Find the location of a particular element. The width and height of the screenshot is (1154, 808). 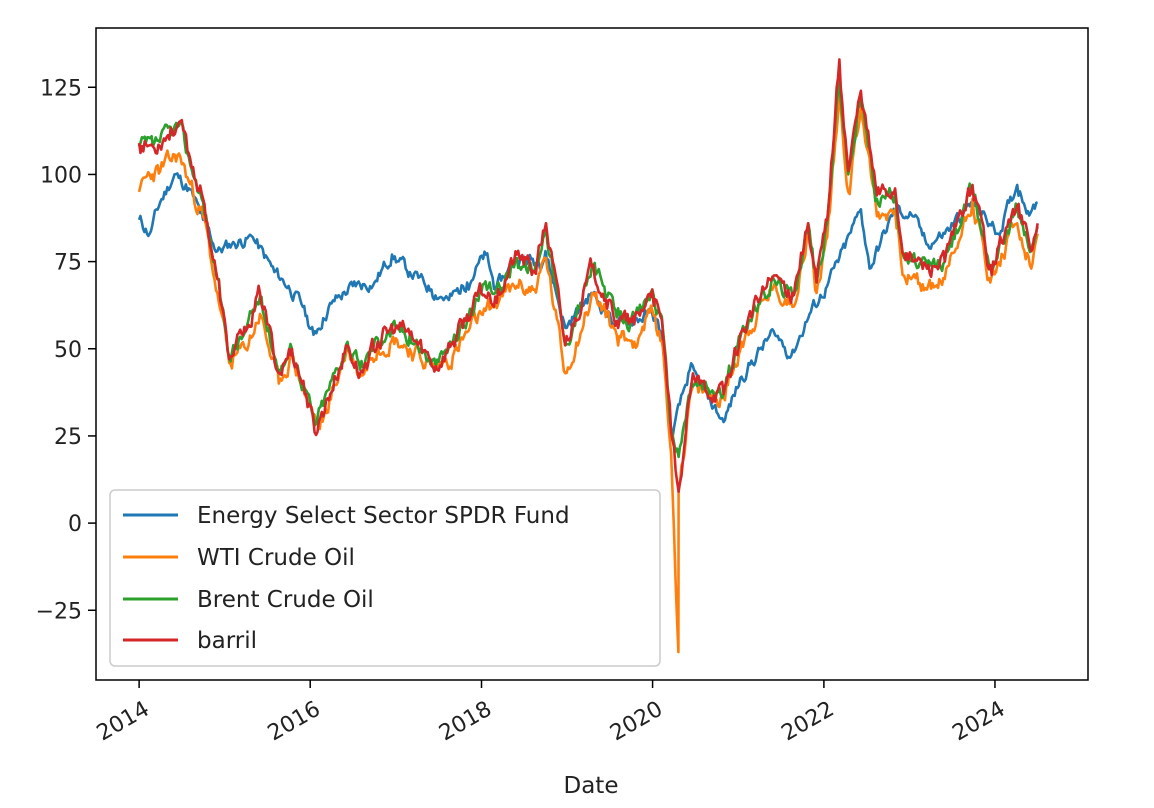

x-axis: 2014 2016 2018 2020 2022 2024 is located at coordinates (551, 713).